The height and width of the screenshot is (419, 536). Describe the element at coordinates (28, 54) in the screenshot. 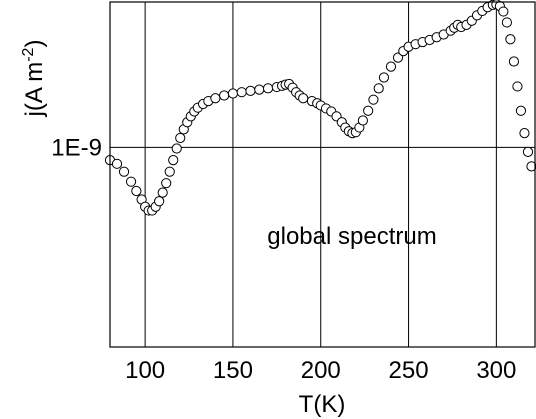

I see `y-axis-title-superscript: -2` at that location.